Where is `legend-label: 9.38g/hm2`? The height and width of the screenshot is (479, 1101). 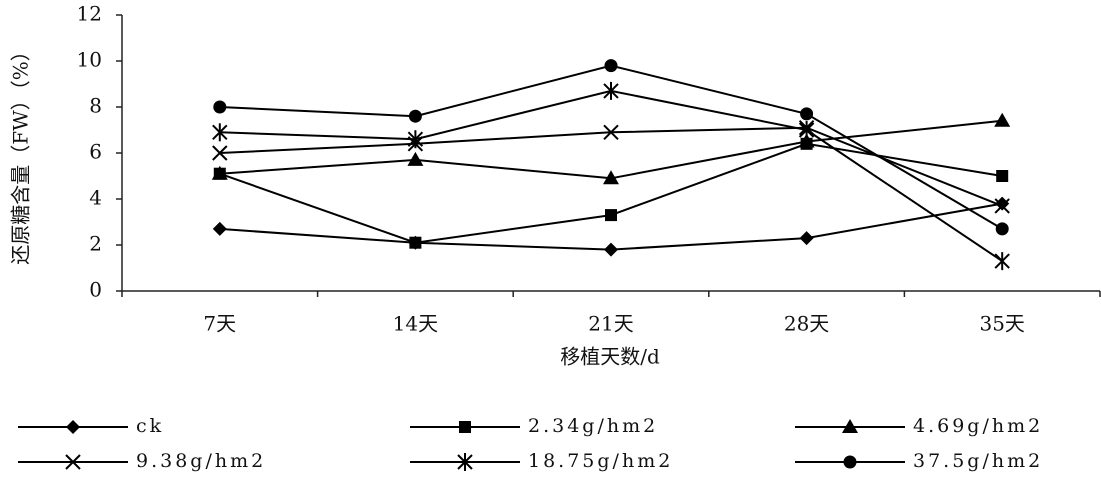 legend-label: 9.38g/hm2 is located at coordinates (201, 461).